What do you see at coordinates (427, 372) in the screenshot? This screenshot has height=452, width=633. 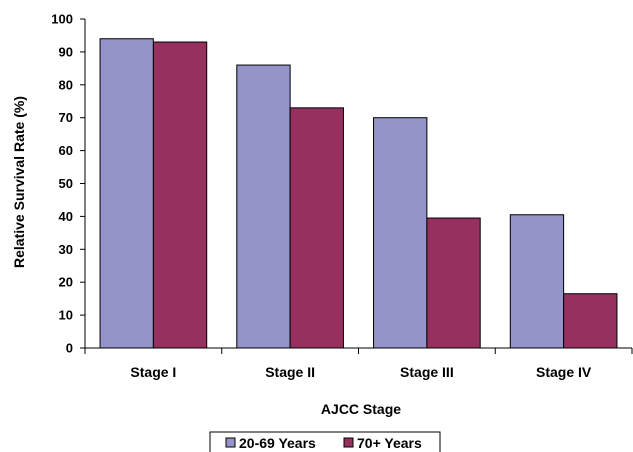 I see `x-tick-label: Stage III` at bounding box center [427, 372].